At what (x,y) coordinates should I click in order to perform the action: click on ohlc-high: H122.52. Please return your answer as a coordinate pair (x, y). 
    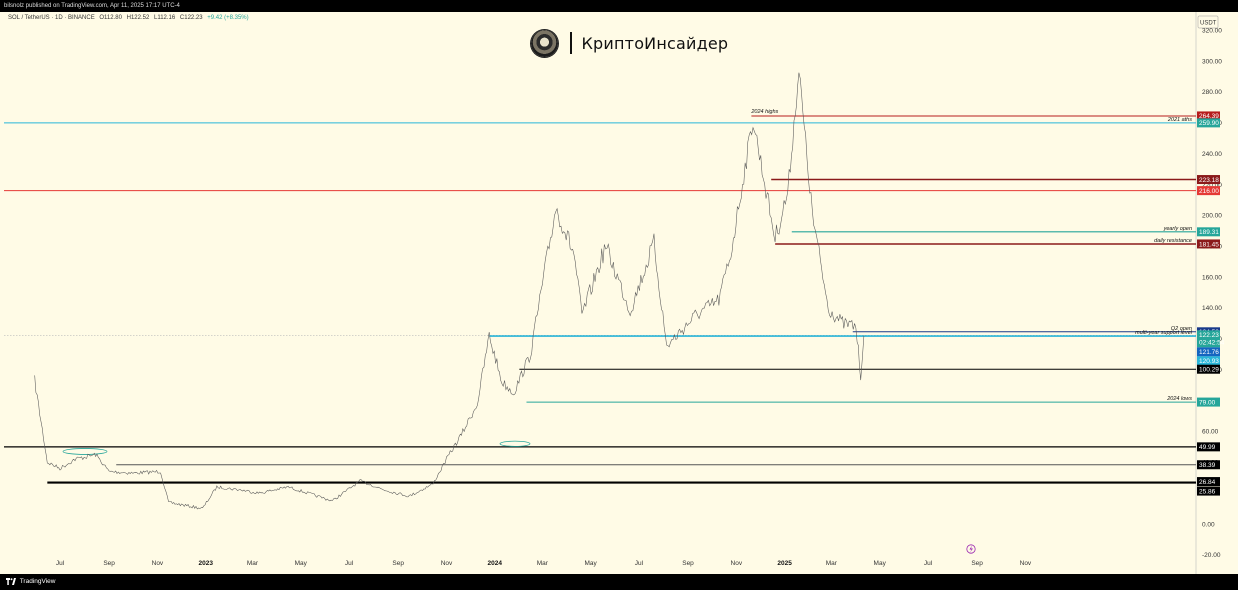
    Looking at the image, I should click on (138, 18).